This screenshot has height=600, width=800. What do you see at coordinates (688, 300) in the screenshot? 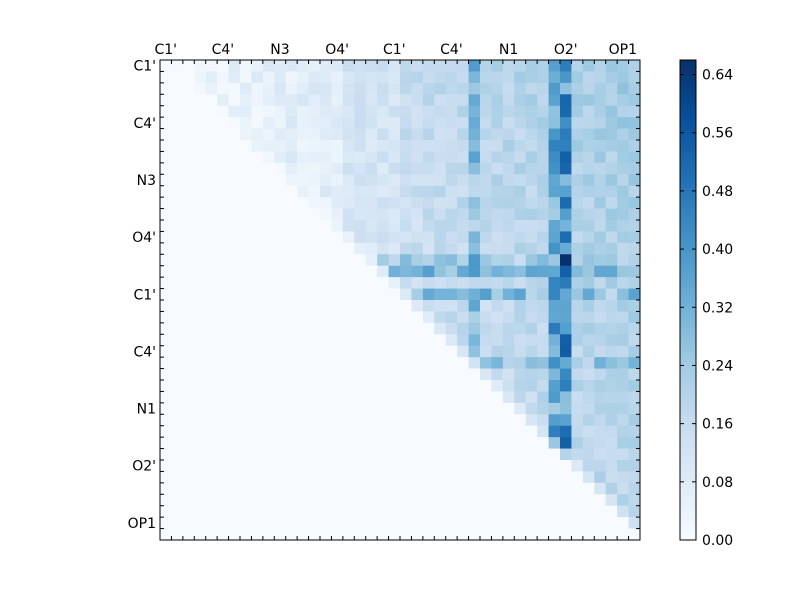
I see `colorbar` at bounding box center [688, 300].